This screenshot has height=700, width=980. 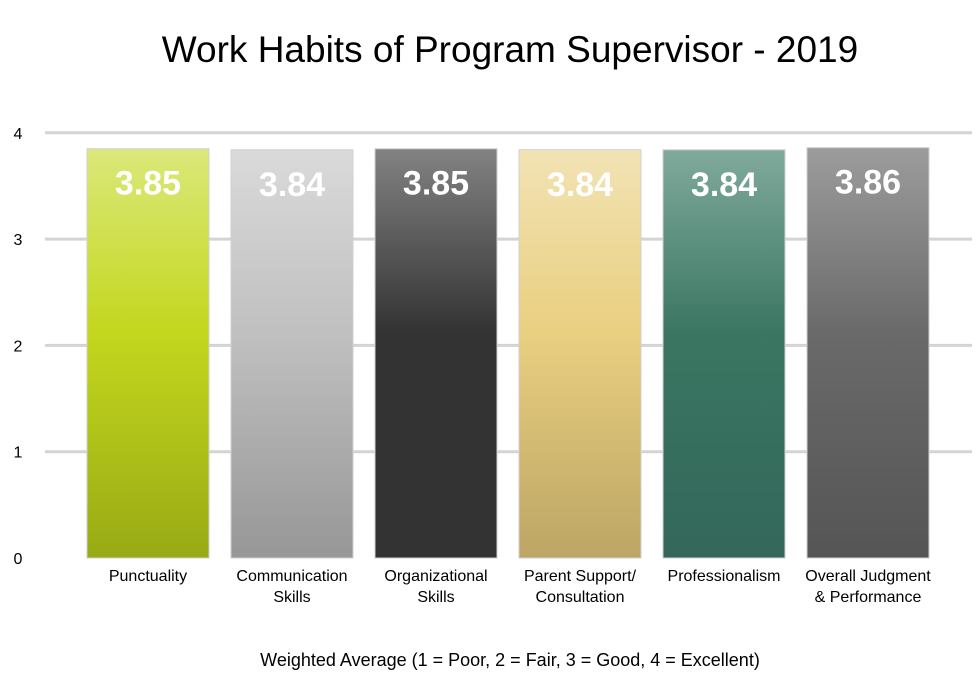 I want to click on category-label: Consultation, so click(x=580, y=597).